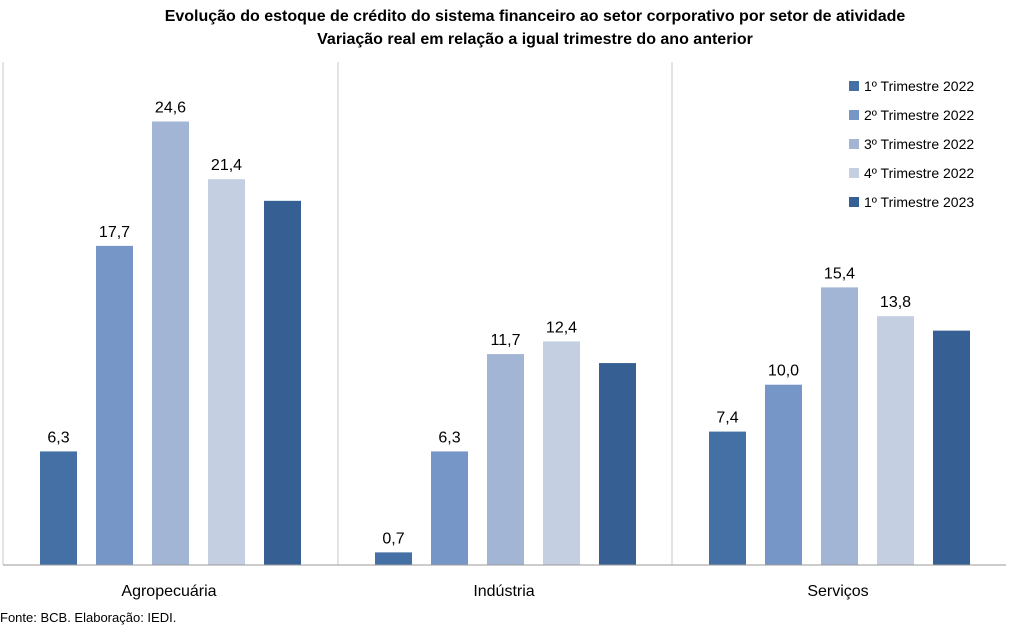  I want to click on data-label: 0,7, so click(393, 538).